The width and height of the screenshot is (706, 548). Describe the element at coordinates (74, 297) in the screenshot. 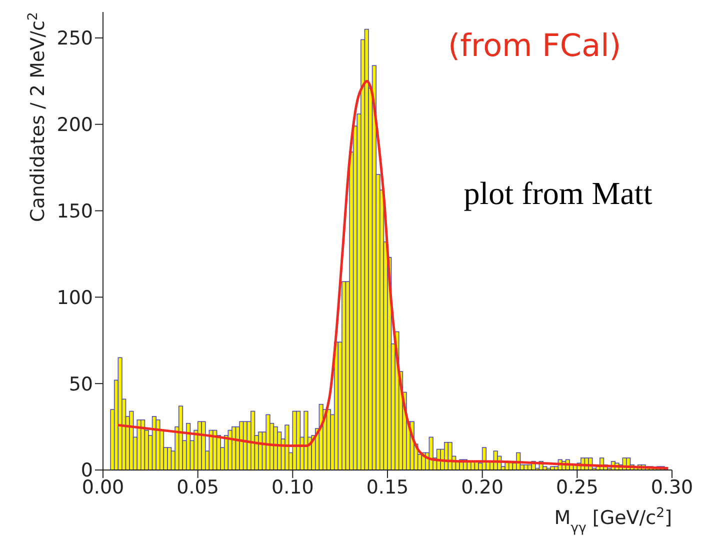

I see `y-tick-label: 100` at that location.